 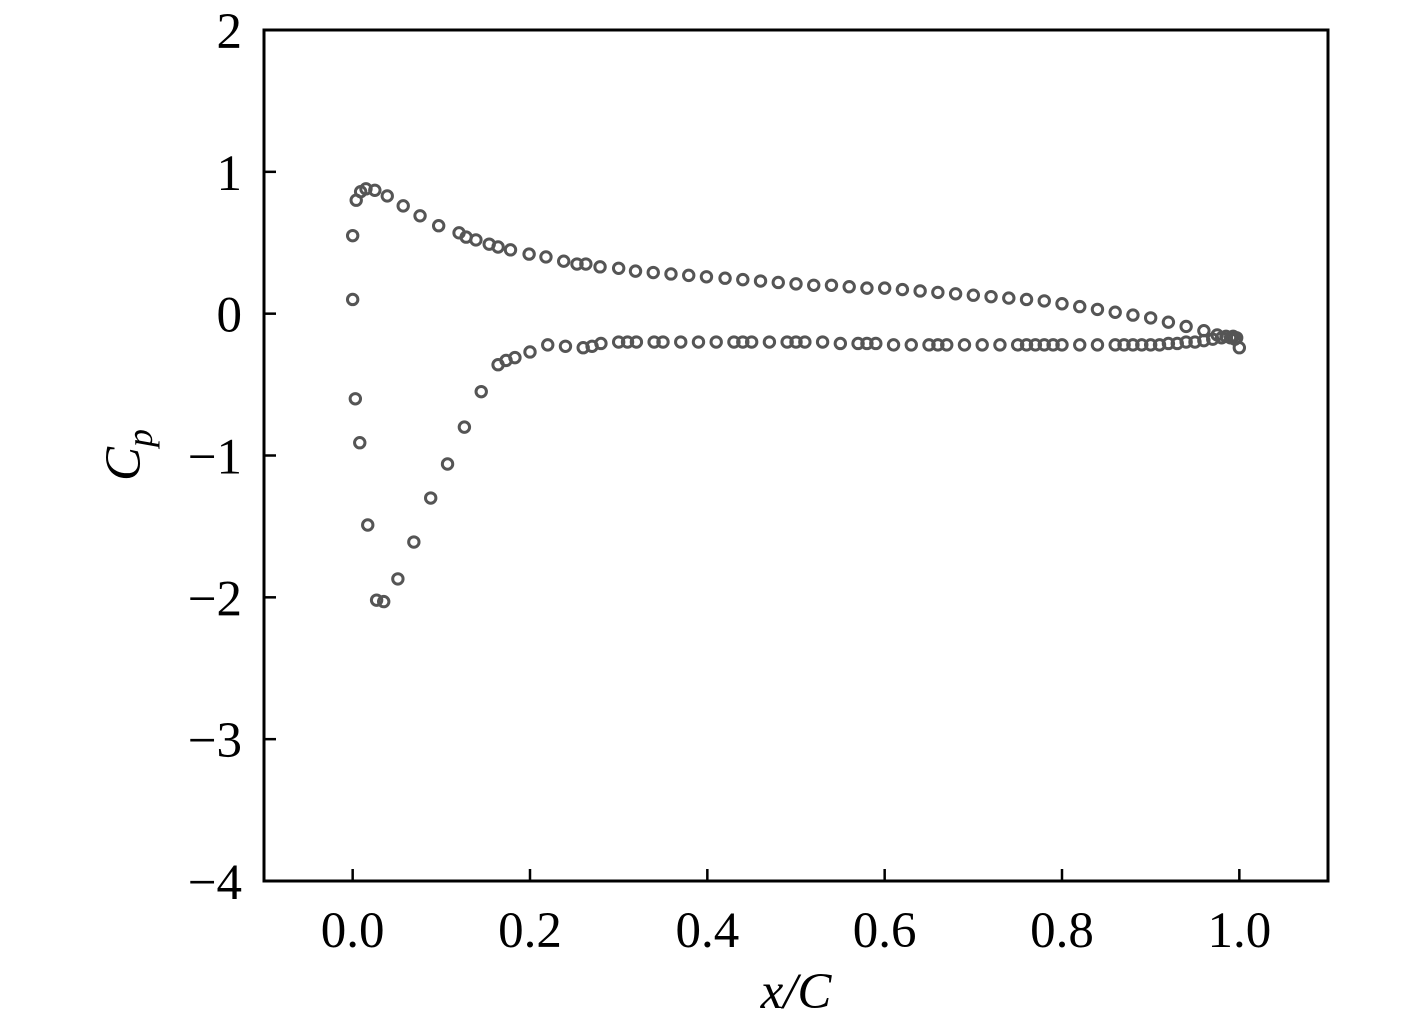 What do you see at coordinates (230, 174) in the screenshot?
I see `y-tick-label: 1` at bounding box center [230, 174].